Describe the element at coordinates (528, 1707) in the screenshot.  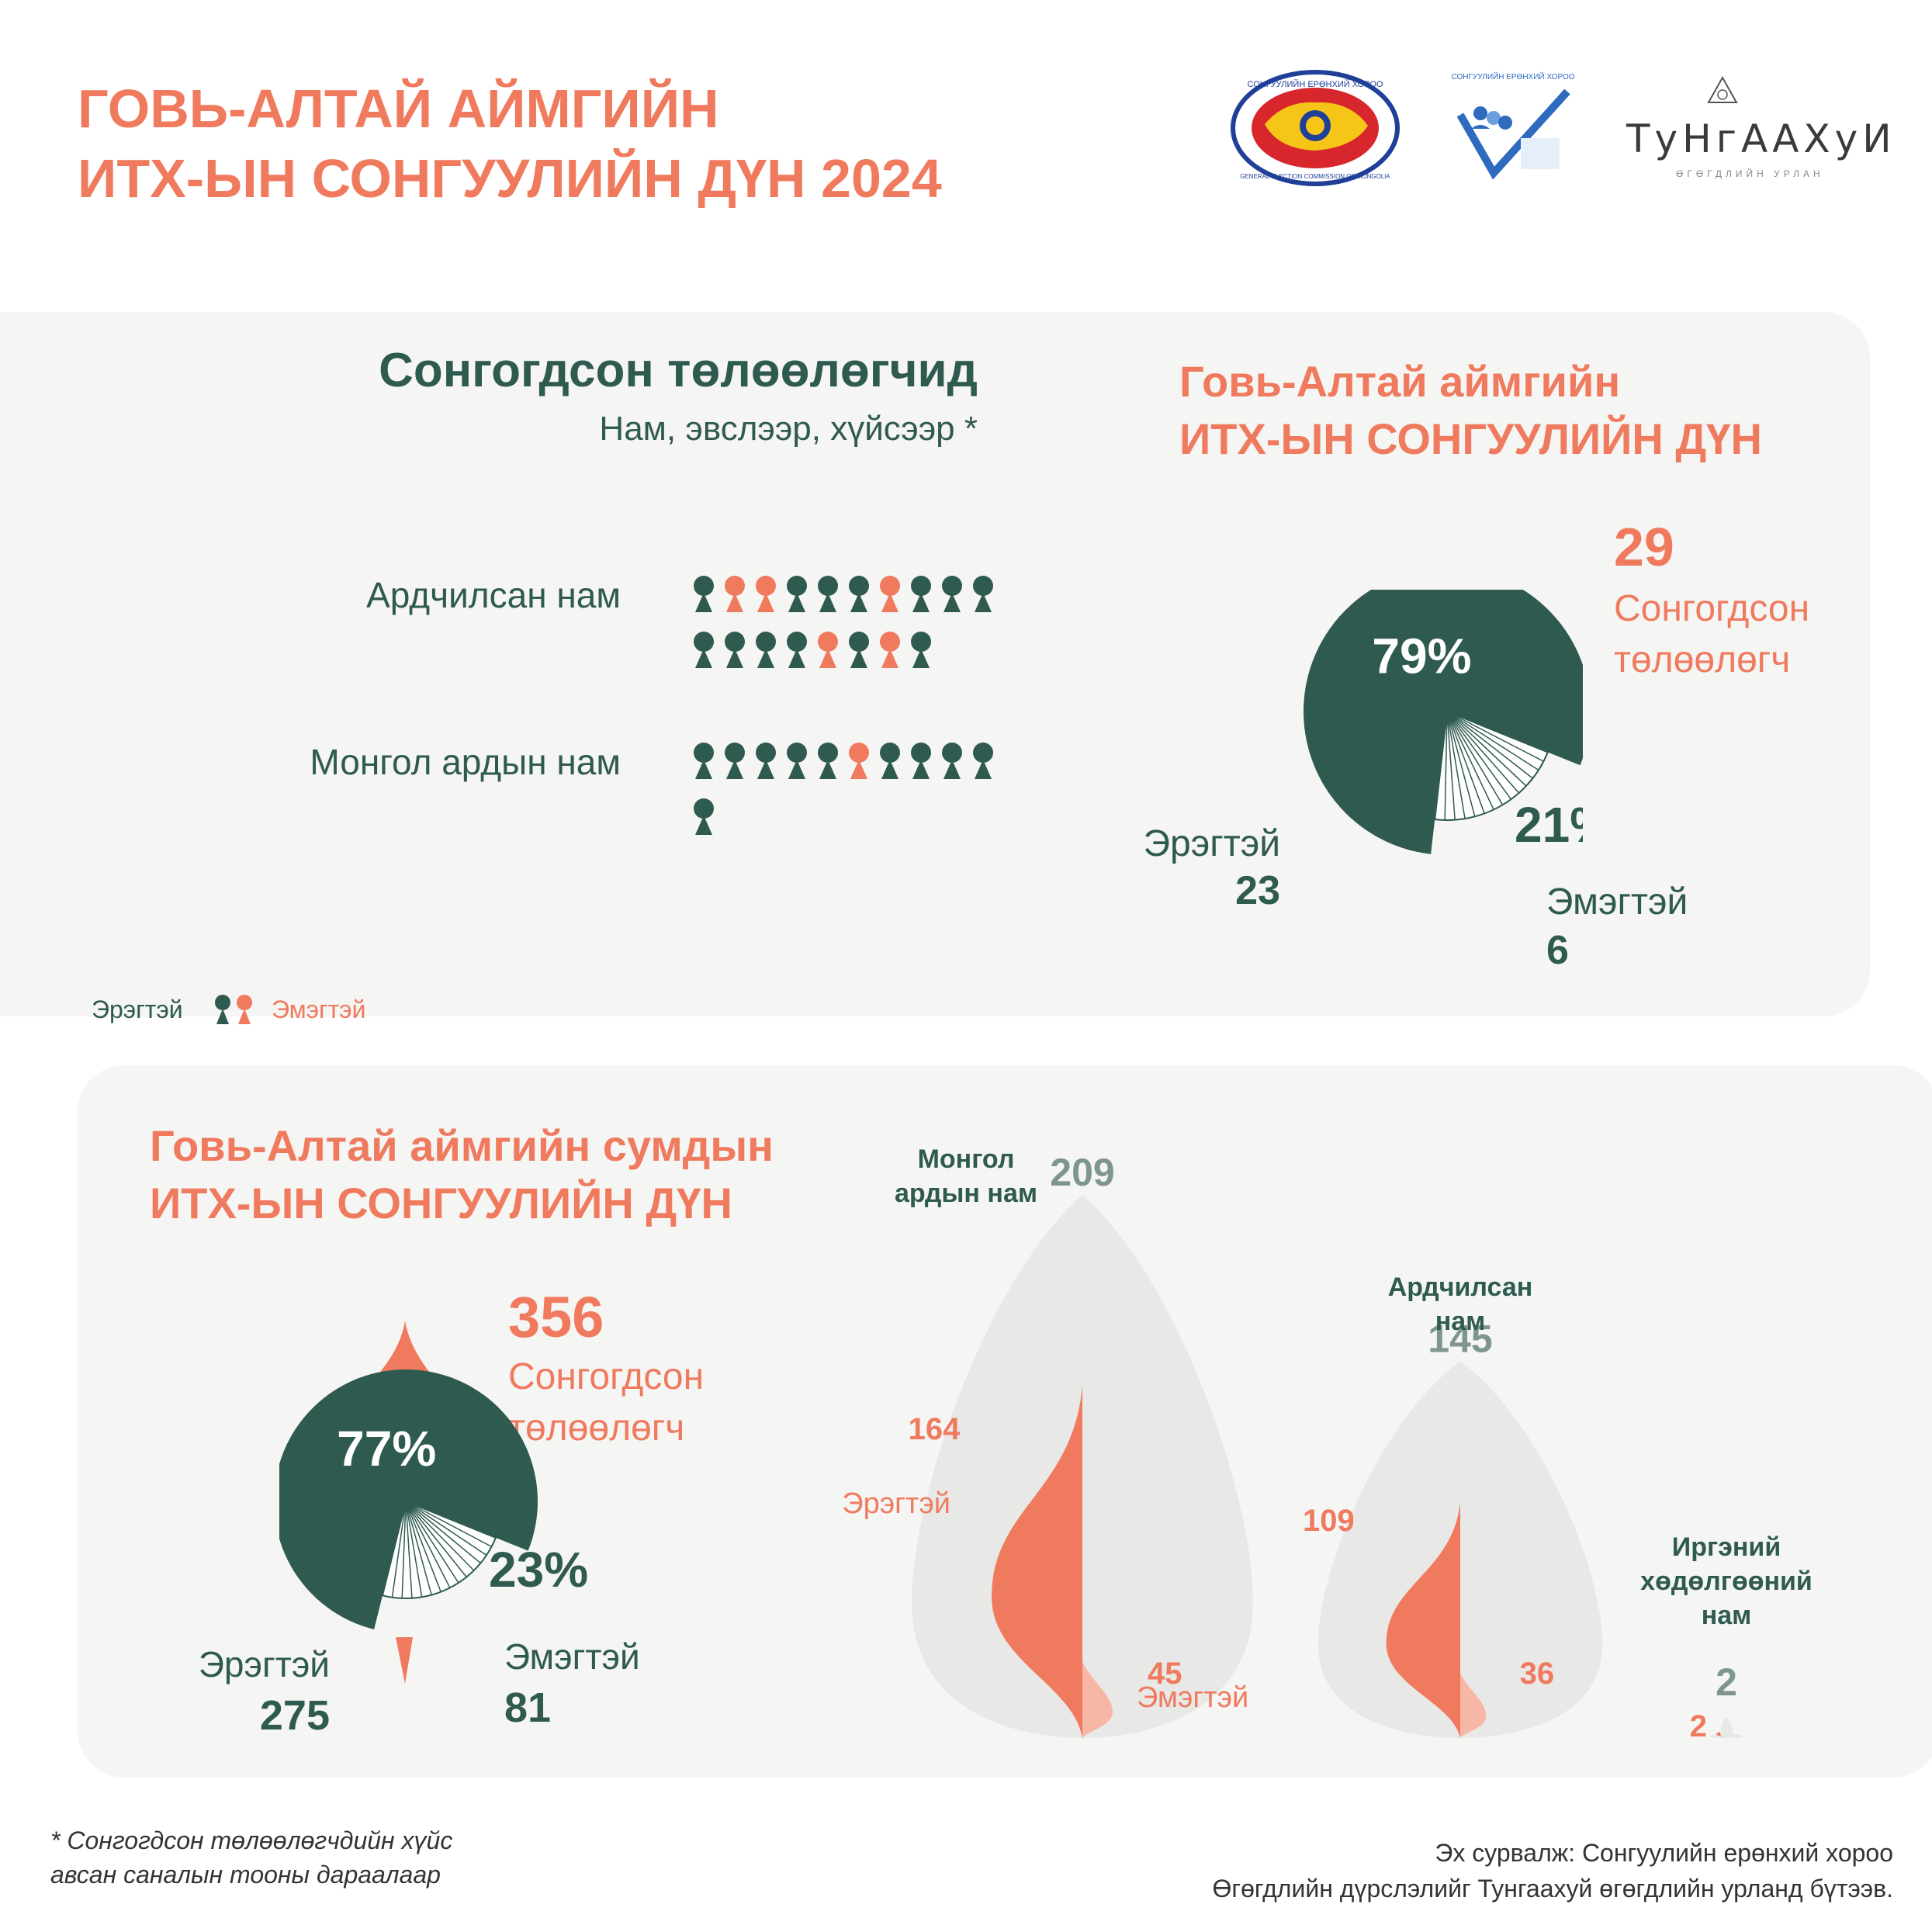
I see `soum-female-count: 81` at that location.